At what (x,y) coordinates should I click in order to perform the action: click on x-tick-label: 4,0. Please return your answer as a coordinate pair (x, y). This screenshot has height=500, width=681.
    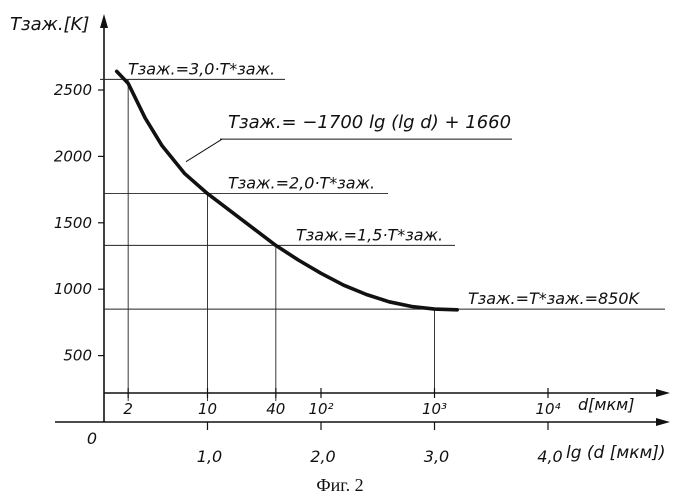
    Looking at the image, I should click on (549, 456).